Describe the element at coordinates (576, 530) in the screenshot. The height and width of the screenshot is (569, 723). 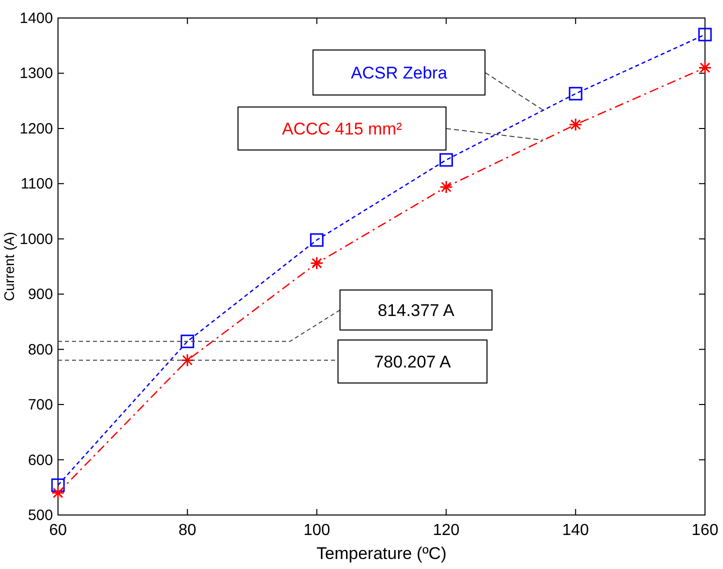
I see `x-tick-label: 140` at that location.